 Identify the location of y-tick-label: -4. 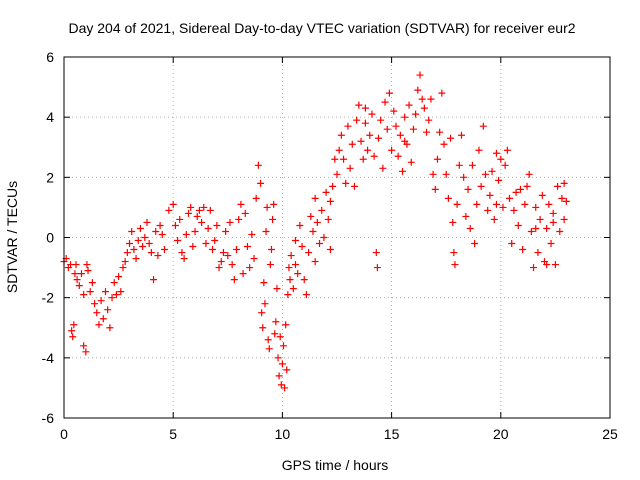
(48, 358).